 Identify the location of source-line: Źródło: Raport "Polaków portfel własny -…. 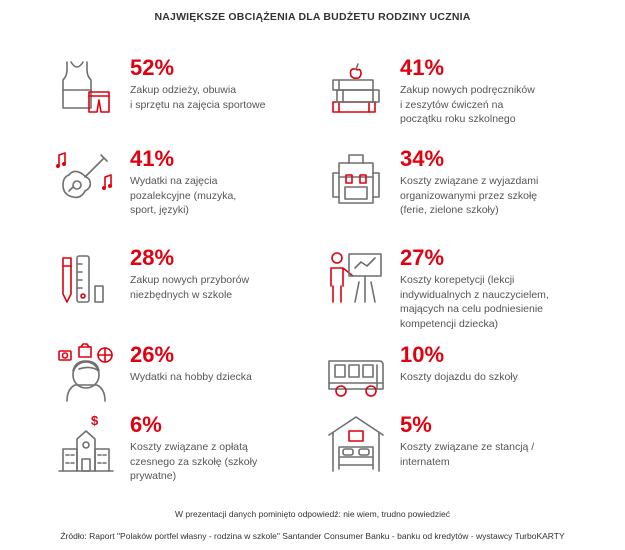
(312, 536).